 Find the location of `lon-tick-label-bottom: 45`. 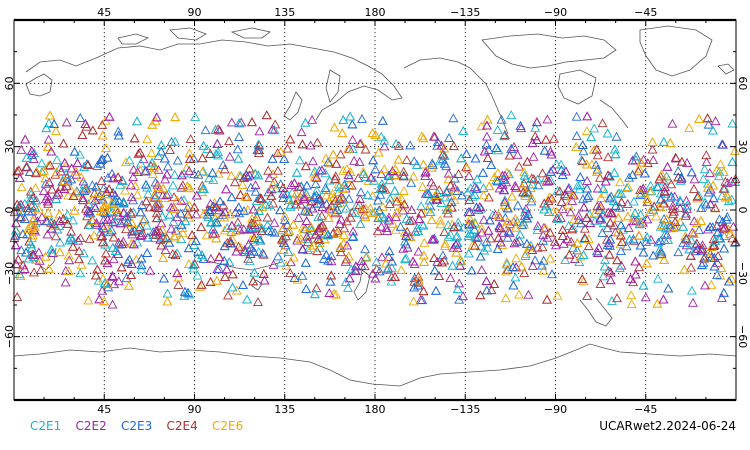

lon-tick-label-bottom: 45 is located at coordinates (104, 409).